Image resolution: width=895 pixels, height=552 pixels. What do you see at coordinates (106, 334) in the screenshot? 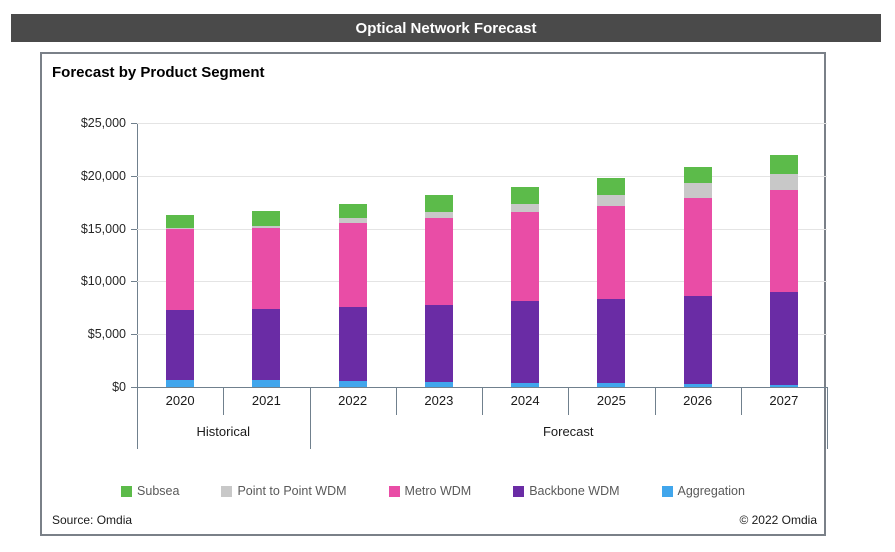
I see `y-axis-label: $5,000` at bounding box center [106, 334].